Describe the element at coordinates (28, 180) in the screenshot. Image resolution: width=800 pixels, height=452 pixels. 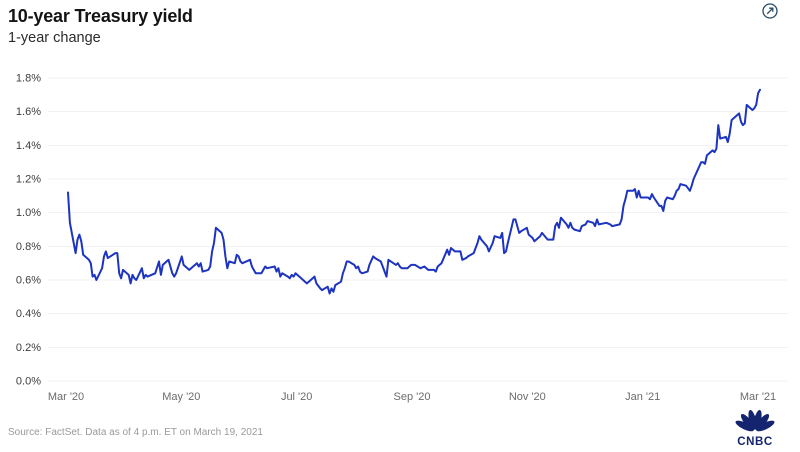
I see `y-axis-label: 1.2%` at that location.